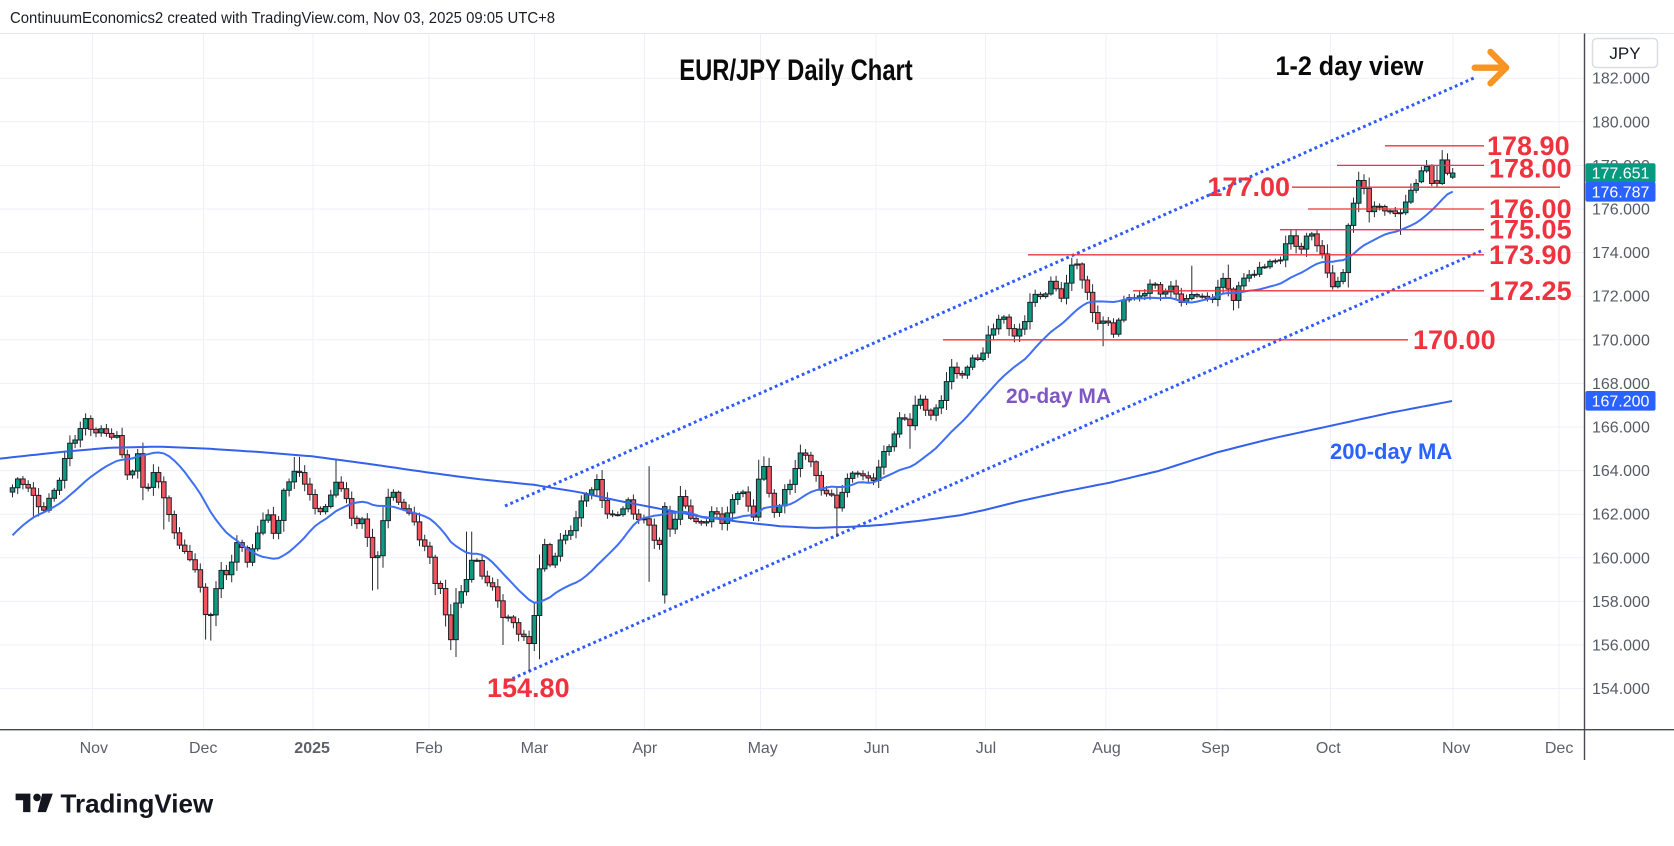  I want to click on svg-text: May, so click(763, 748).